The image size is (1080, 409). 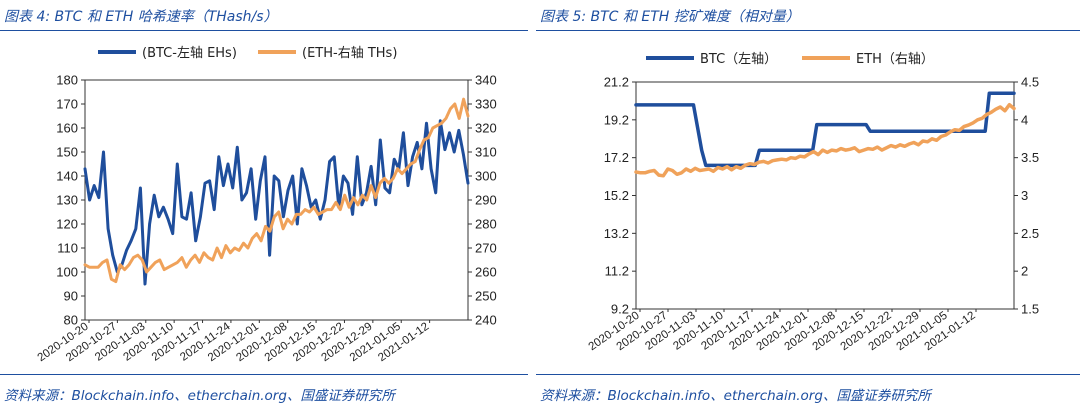 What do you see at coordinates (349, 53) in the screenshot?
I see `legend-label: (ETH-右轴 THs)` at bounding box center [349, 53].